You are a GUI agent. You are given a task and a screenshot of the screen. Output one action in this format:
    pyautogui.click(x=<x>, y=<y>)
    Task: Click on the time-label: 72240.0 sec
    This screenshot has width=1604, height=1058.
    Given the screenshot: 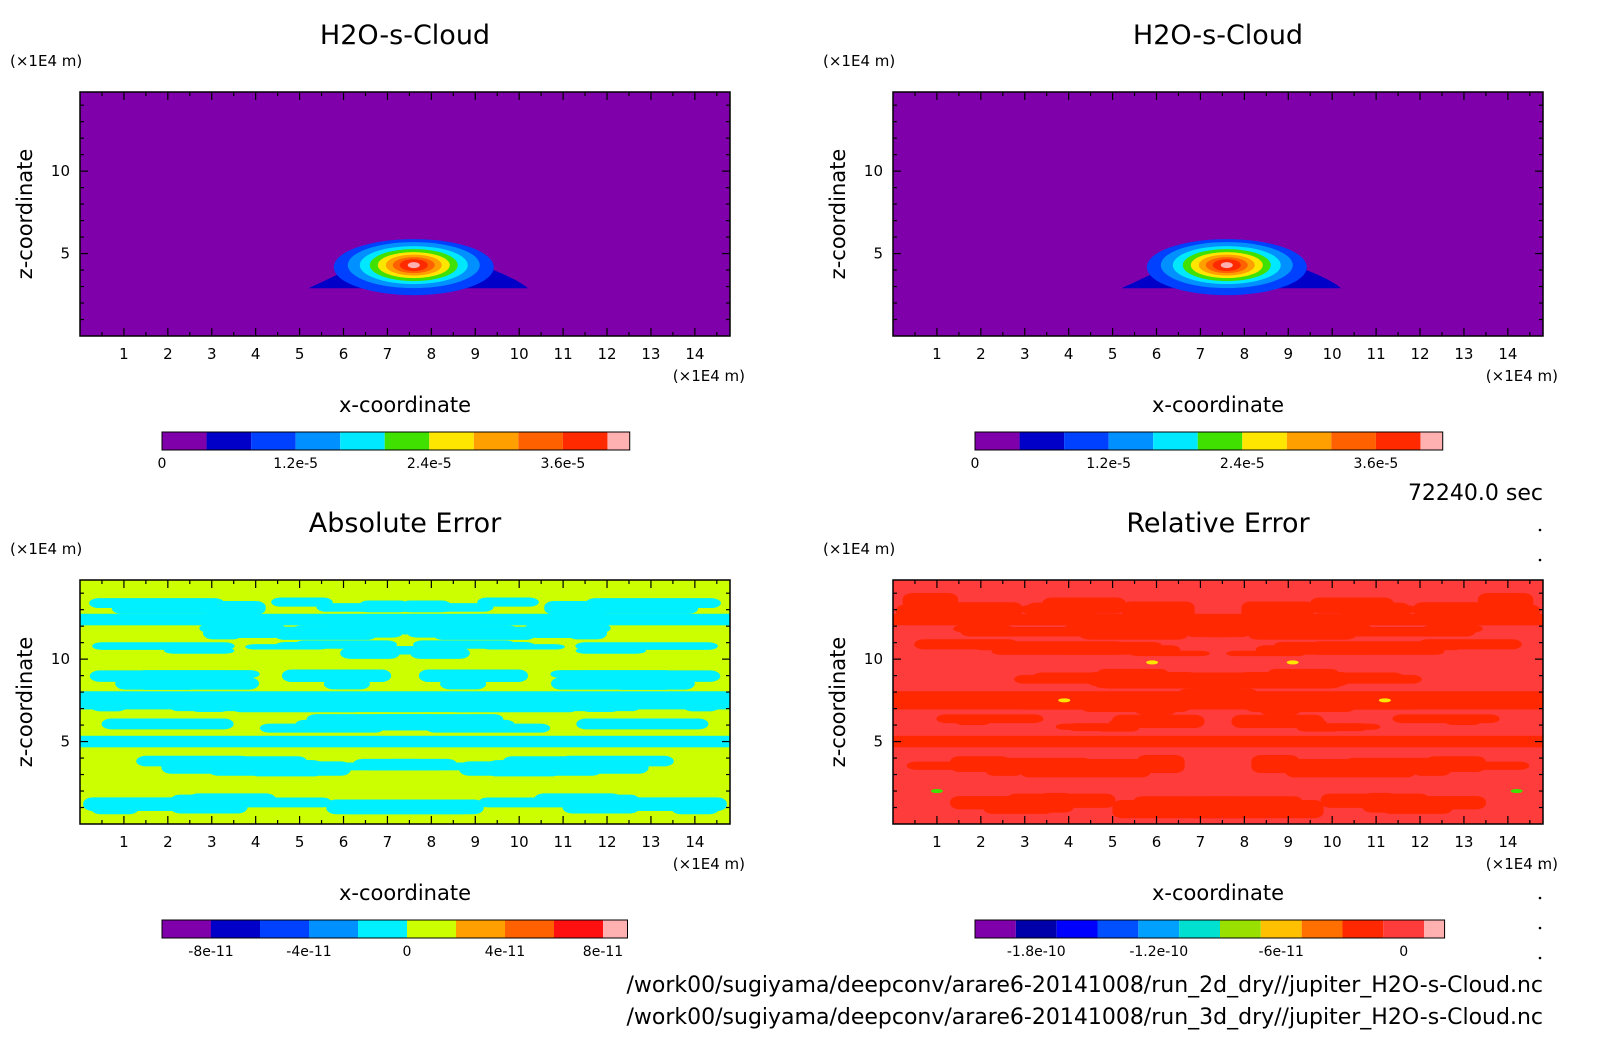 What is the action you would take?
    pyautogui.click(x=1475, y=493)
    